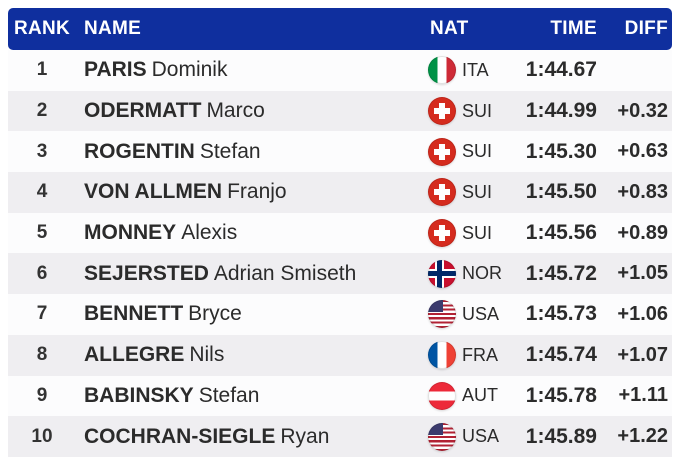 The height and width of the screenshot is (458, 680). Describe the element at coordinates (305, 436) in the screenshot. I see `athlete-firstname: Ryan` at that location.